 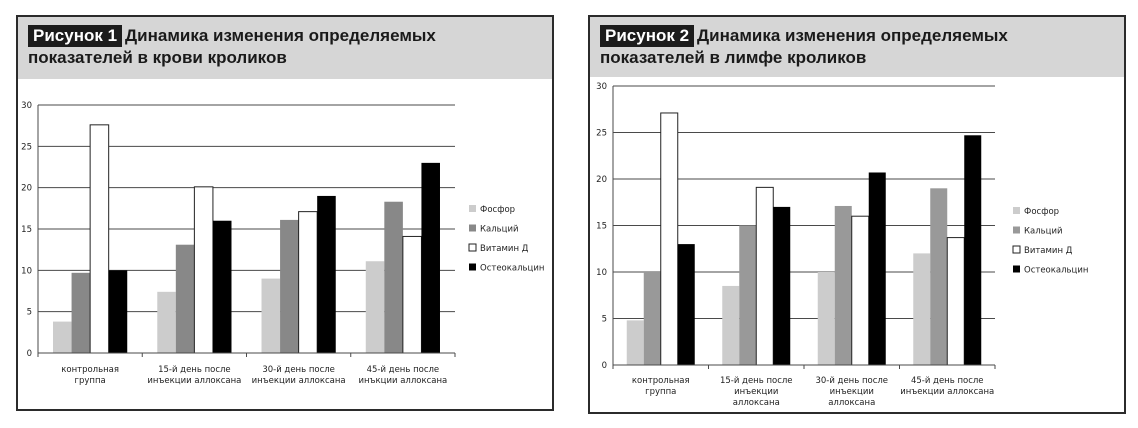 I want to click on figure-1-badge: Рисунок 1, so click(x=75, y=36).